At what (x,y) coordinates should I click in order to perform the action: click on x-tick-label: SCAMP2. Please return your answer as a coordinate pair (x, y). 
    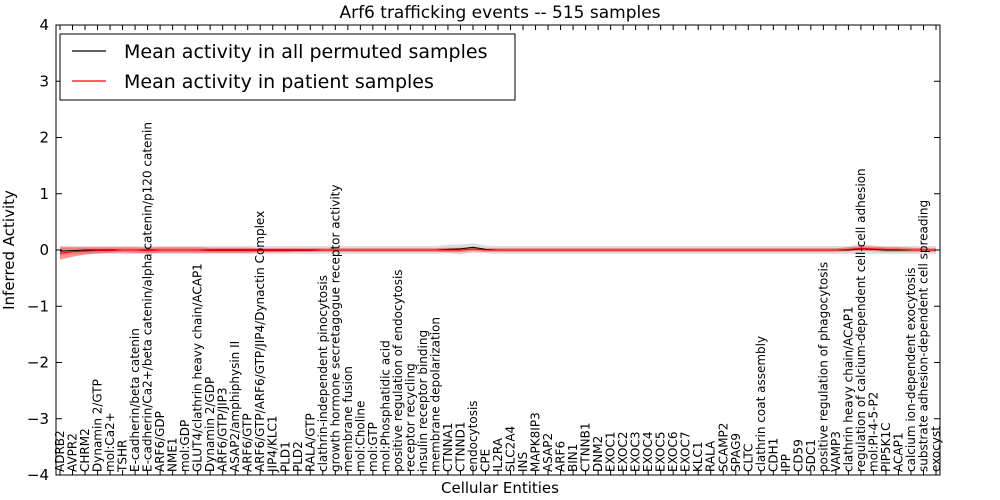
    Looking at the image, I should click on (723, 447).